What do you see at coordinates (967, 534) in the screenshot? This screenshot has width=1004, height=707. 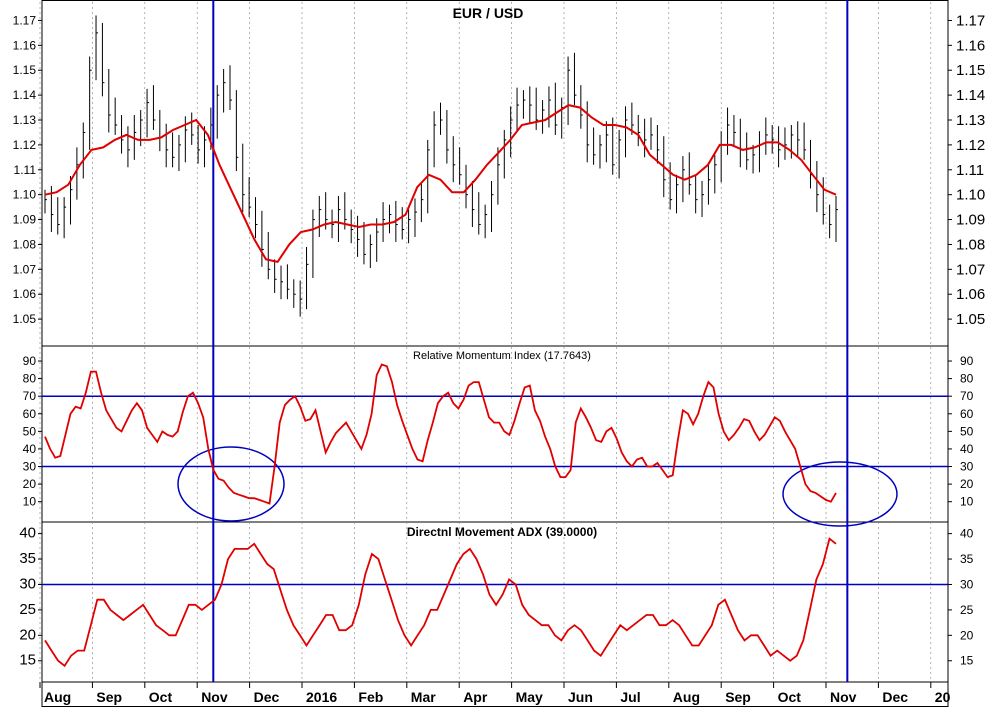 I see `adx-tick-label-right: 40` at bounding box center [967, 534].